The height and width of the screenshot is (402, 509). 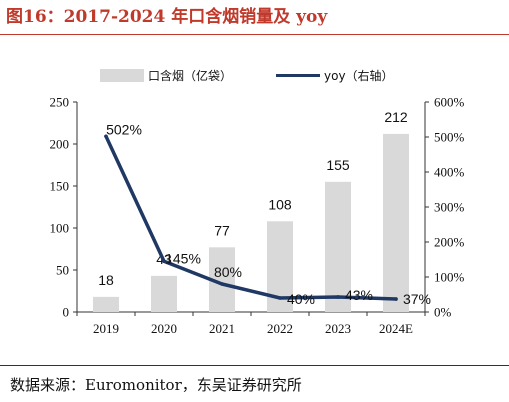 What do you see at coordinates (338, 165) in the screenshot?
I see `bar-value-label: 155` at bounding box center [338, 165].